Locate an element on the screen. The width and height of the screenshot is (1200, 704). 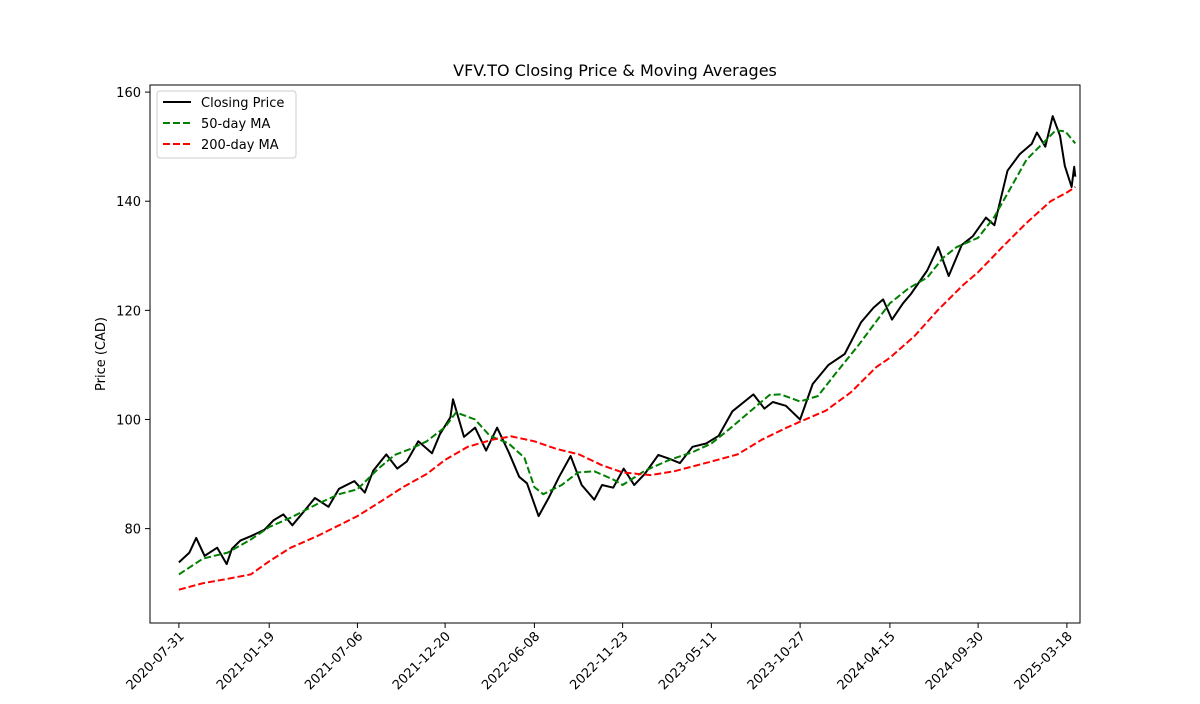
x-tick-label: 2022-11-23 is located at coordinates (599, 661).